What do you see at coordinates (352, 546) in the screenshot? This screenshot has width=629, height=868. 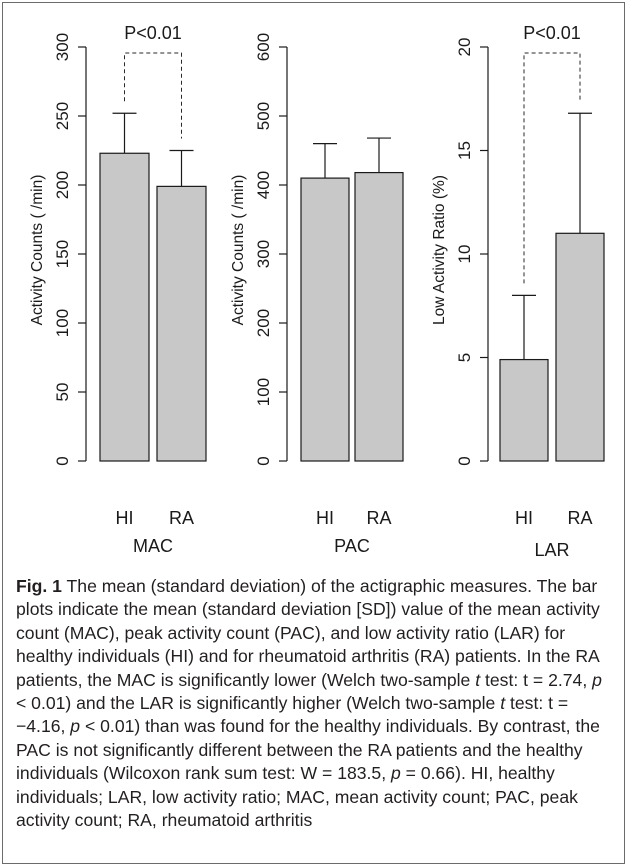 I see `x-axis-label: PAC` at bounding box center [352, 546].